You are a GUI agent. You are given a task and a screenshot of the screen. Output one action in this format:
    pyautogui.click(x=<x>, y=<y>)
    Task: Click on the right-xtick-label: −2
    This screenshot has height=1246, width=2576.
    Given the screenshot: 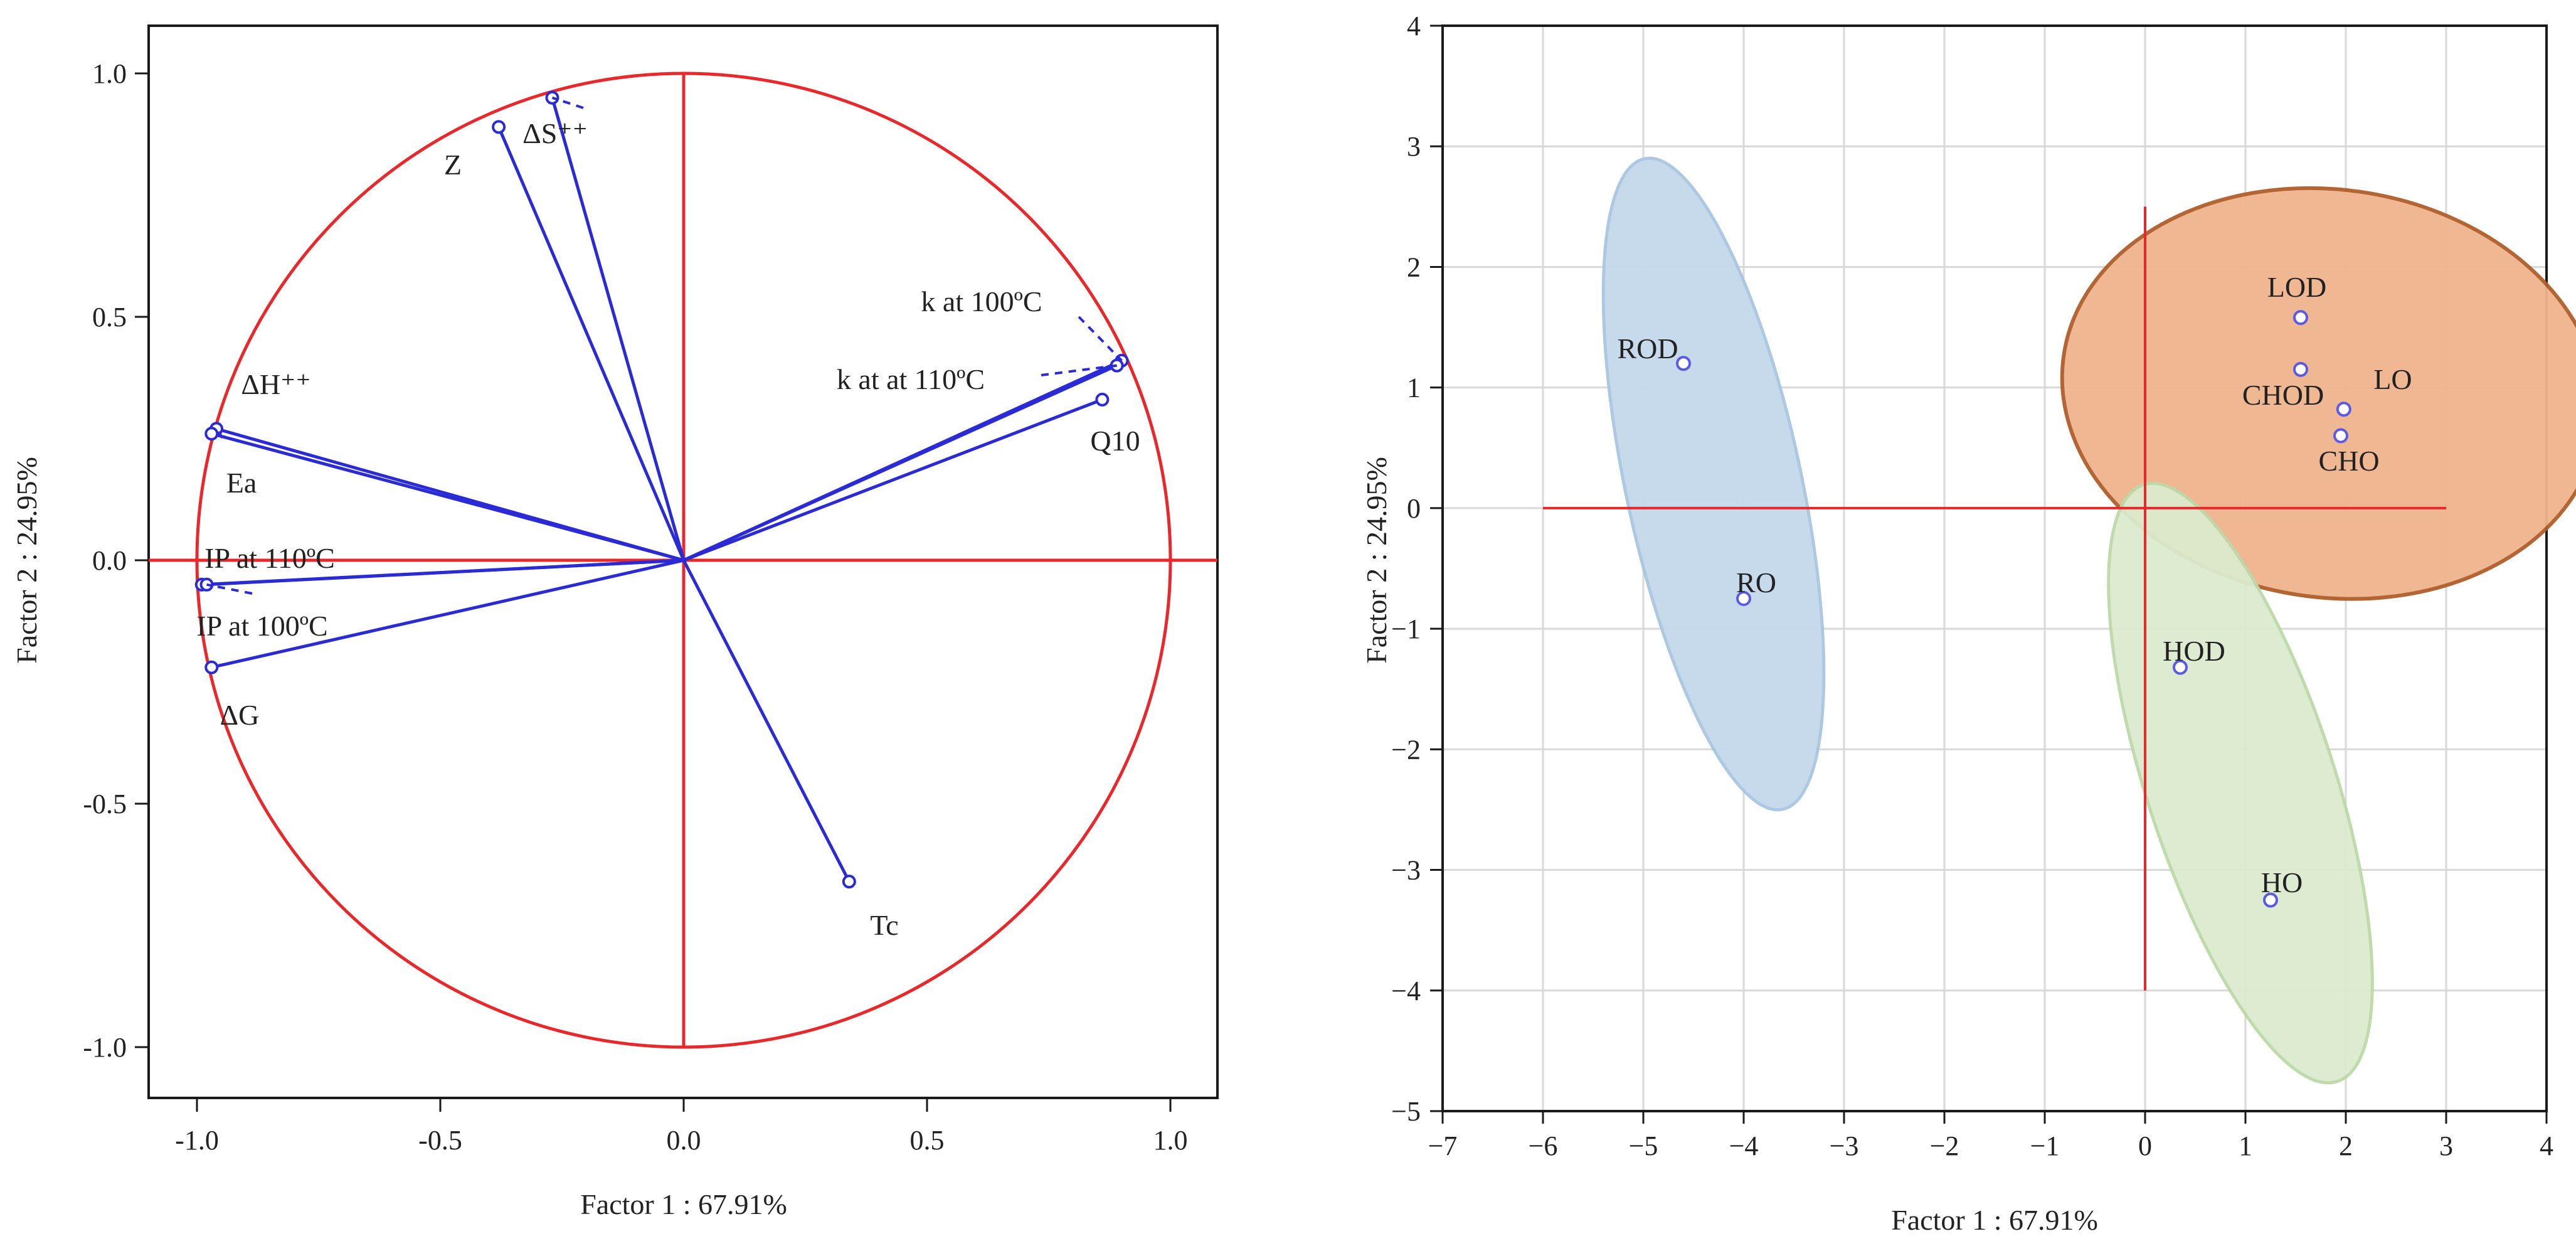 What is the action you would take?
    pyautogui.click(x=1944, y=1146)
    